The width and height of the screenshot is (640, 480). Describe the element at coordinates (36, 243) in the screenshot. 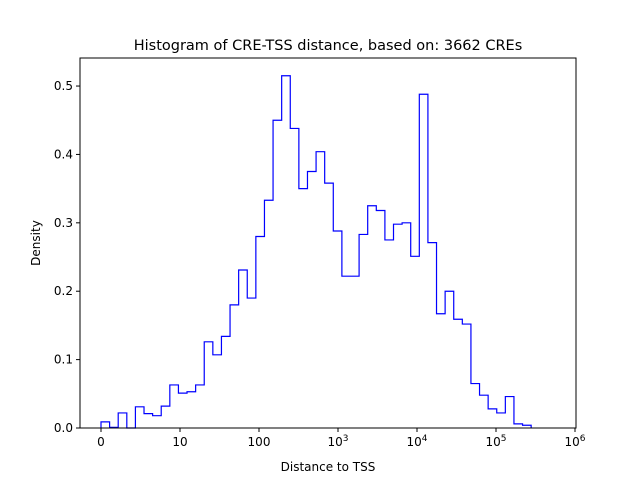

I see `y-axis-label: Density` at that location.